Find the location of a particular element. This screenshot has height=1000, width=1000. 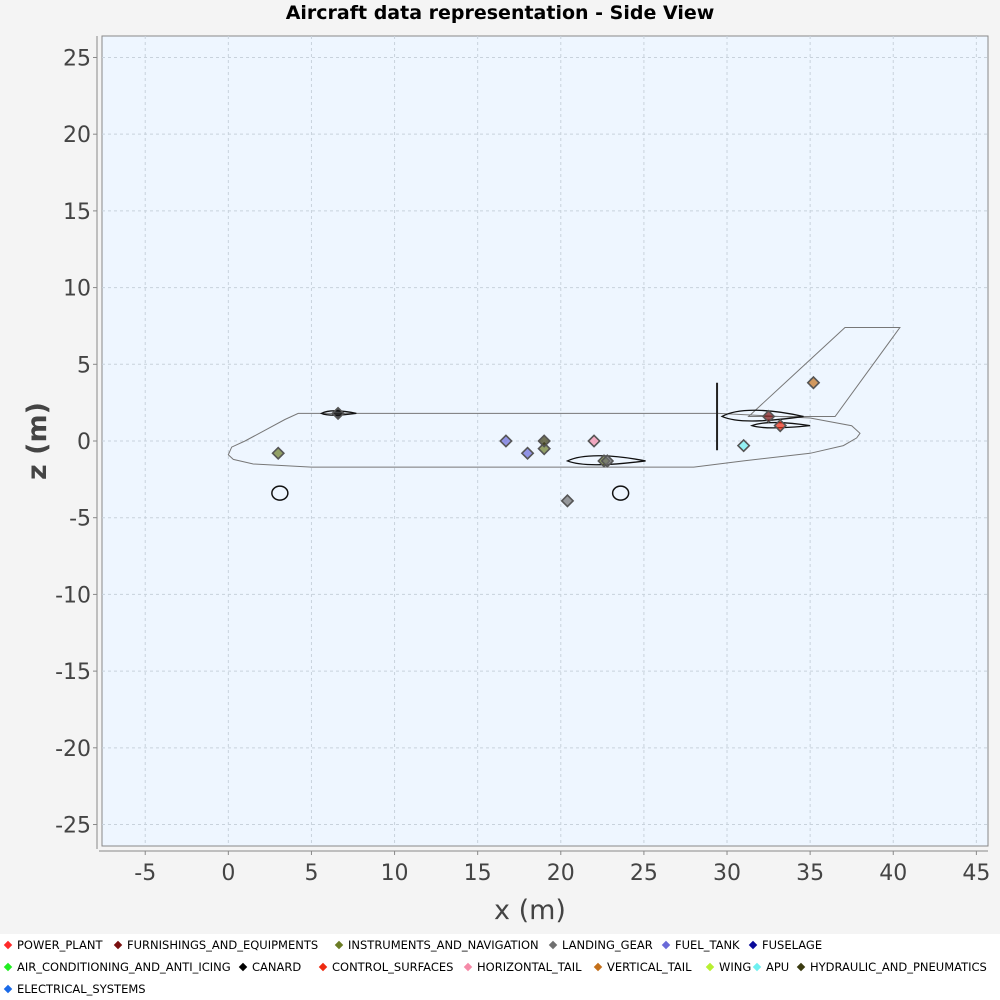

legend-item: FURNISHINGS_AND_EQUIPMENTS is located at coordinates (215, 945).